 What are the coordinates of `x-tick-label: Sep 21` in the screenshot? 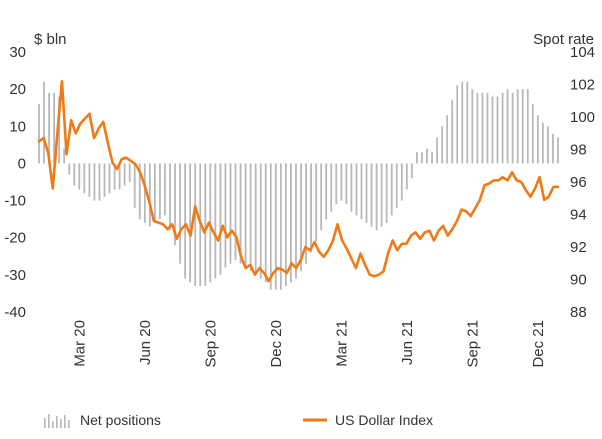 It's located at (472, 344).